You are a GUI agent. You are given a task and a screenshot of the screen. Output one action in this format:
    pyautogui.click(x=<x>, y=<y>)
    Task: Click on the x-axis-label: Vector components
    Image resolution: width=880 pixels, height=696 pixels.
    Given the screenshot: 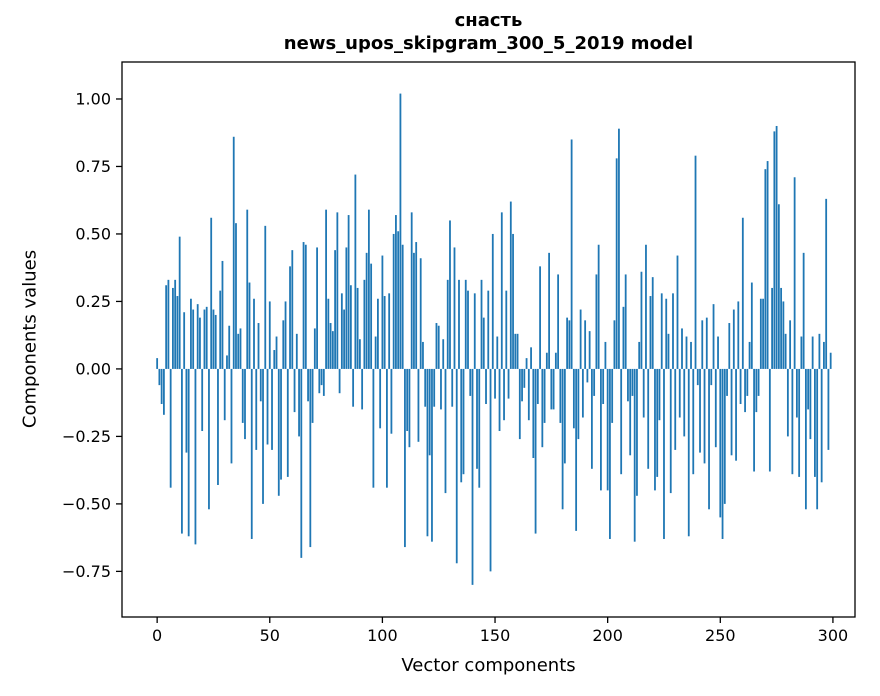 What is the action you would take?
    pyautogui.click(x=488, y=665)
    